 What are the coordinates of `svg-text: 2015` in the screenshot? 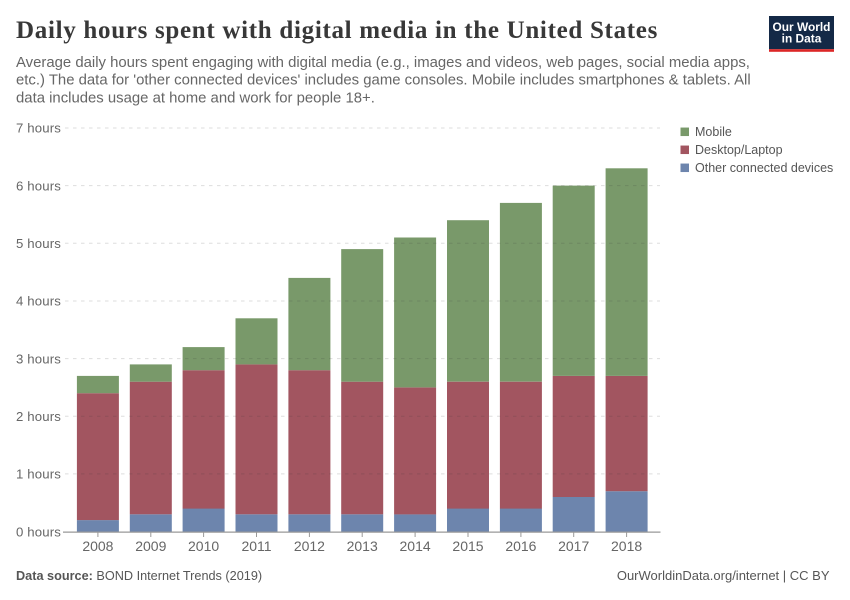 It's located at (467, 546).